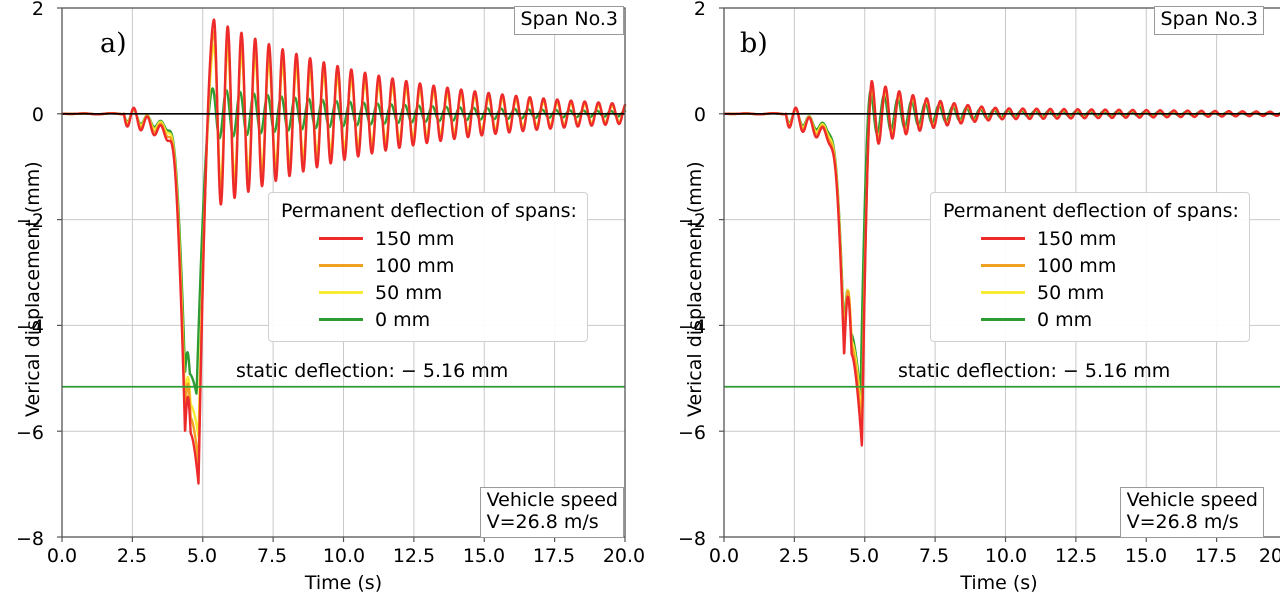 This screenshot has height=594, width=1280. Describe the element at coordinates (695, 289) in the screenshot. I see `panel-b-yaxis-title: Verical displacement (mm)` at that location.